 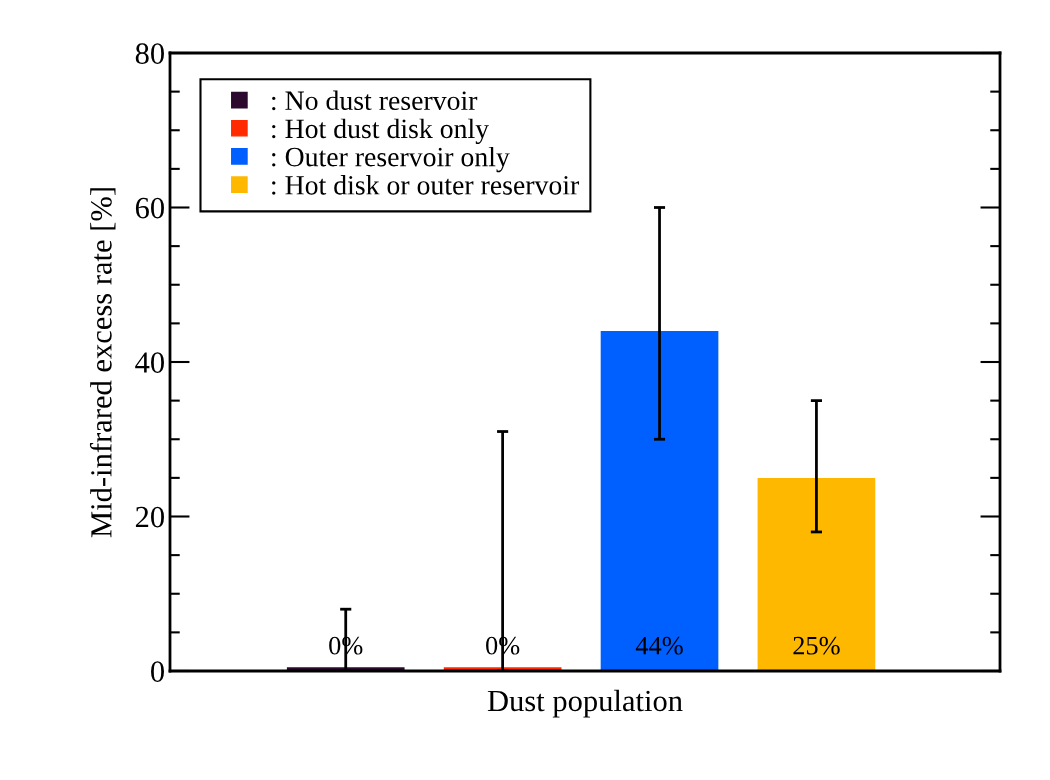 What do you see at coordinates (426, 185) in the screenshot?
I see `legend-label: : Hot disk or outer reservoir` at bounding box center [426, 185].